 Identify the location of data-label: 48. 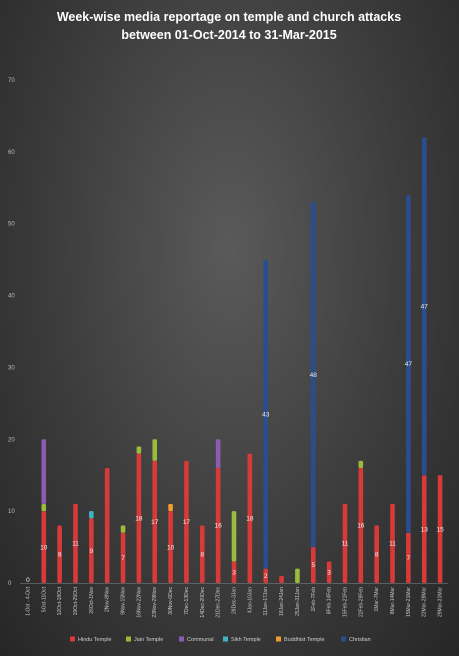
(314, 375).